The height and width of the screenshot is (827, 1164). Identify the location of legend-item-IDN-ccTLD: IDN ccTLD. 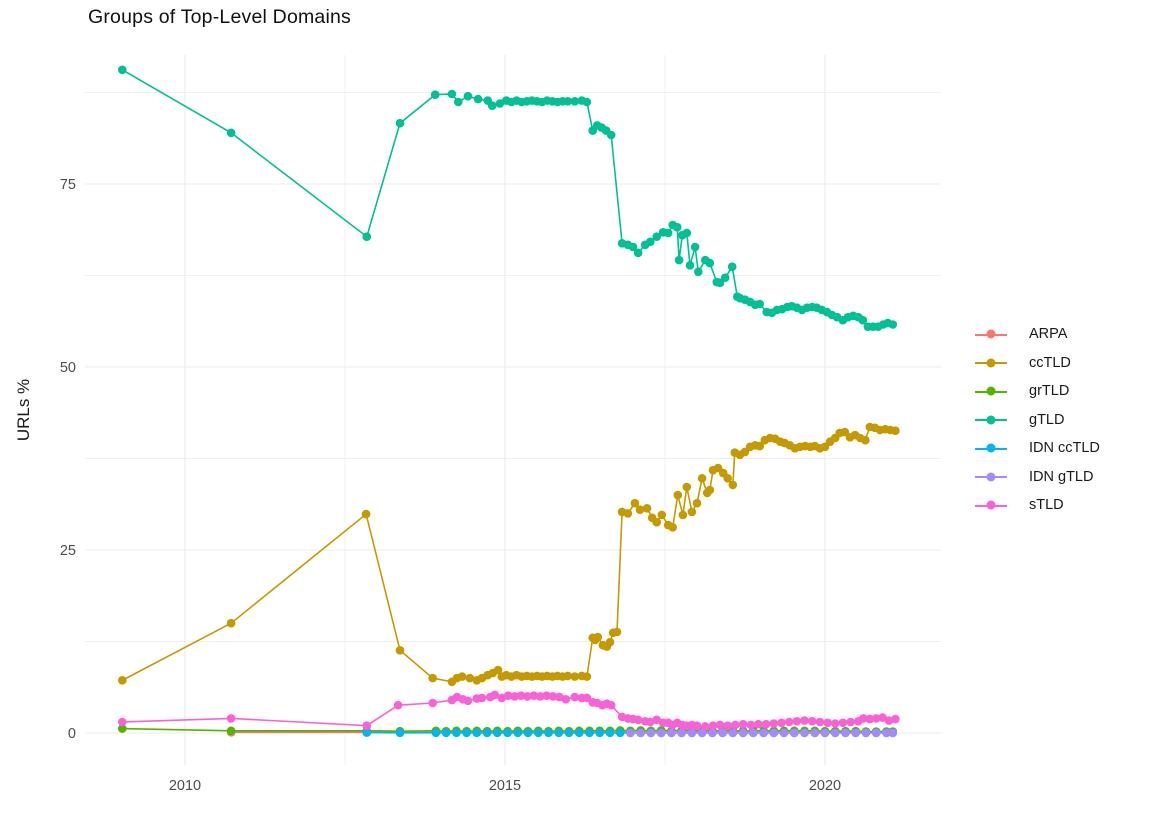
(1037, 448).